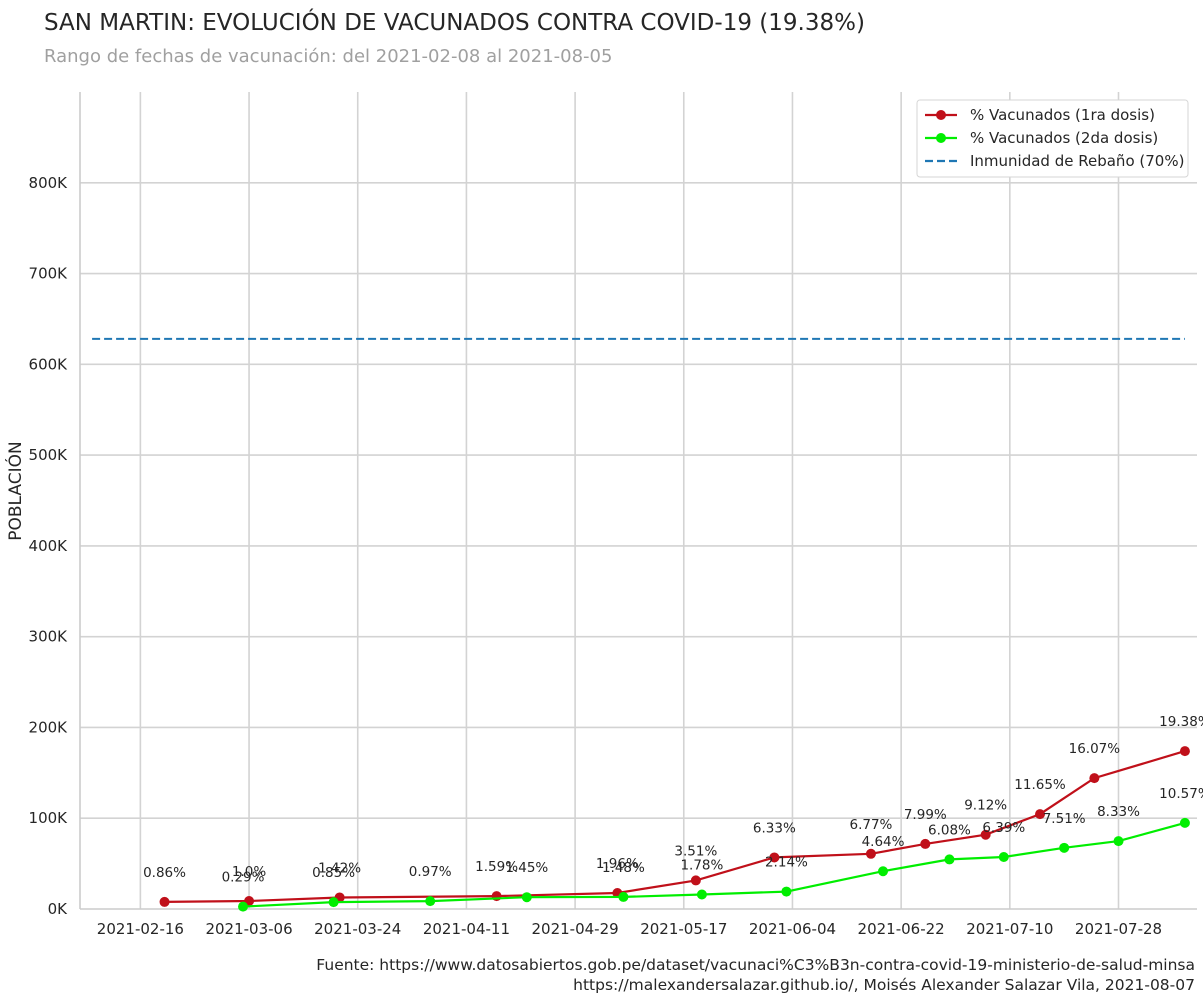 This screenshot has width=1203, height=1001. Describe the element at coordinates (871, 825) in the screenshot. I see `data-label: 6.77%` at that location.